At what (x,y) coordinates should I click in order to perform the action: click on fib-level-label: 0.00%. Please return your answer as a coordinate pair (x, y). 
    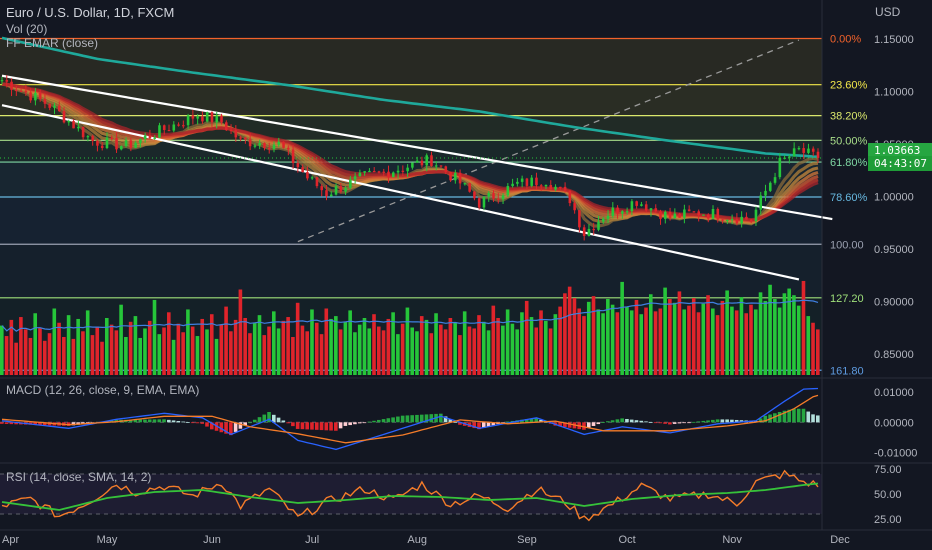
    Looking at the image, I should click on (845, 39).